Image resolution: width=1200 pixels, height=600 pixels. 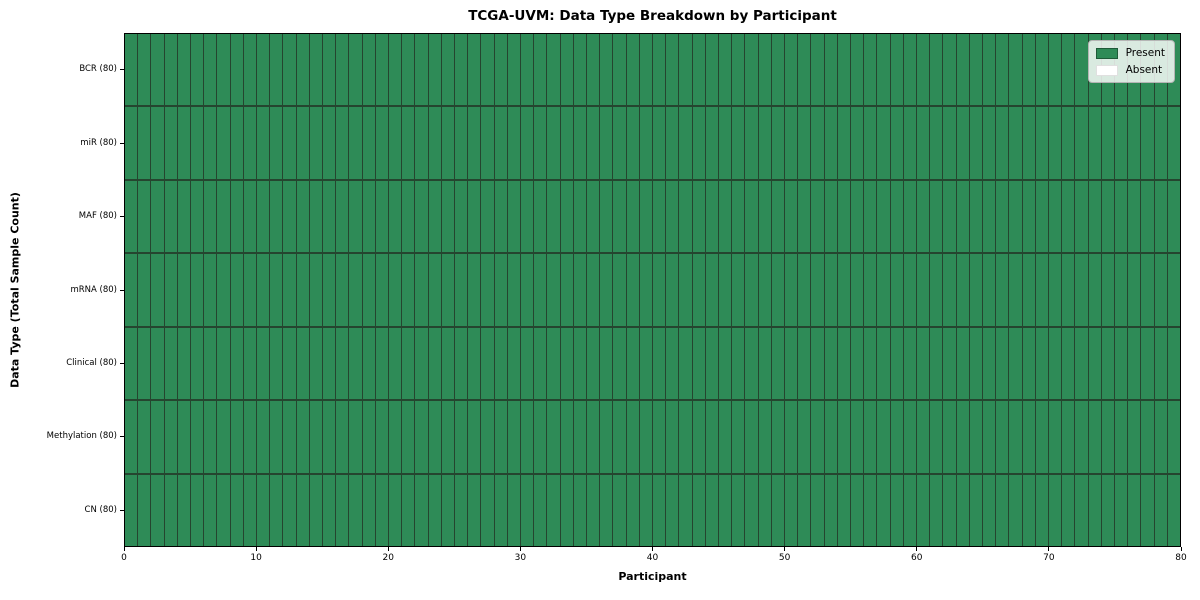 What do you see at coordinates (388, 549) in the screenshot?
I see `x-tick-mark` at bounding box center [388, 549].